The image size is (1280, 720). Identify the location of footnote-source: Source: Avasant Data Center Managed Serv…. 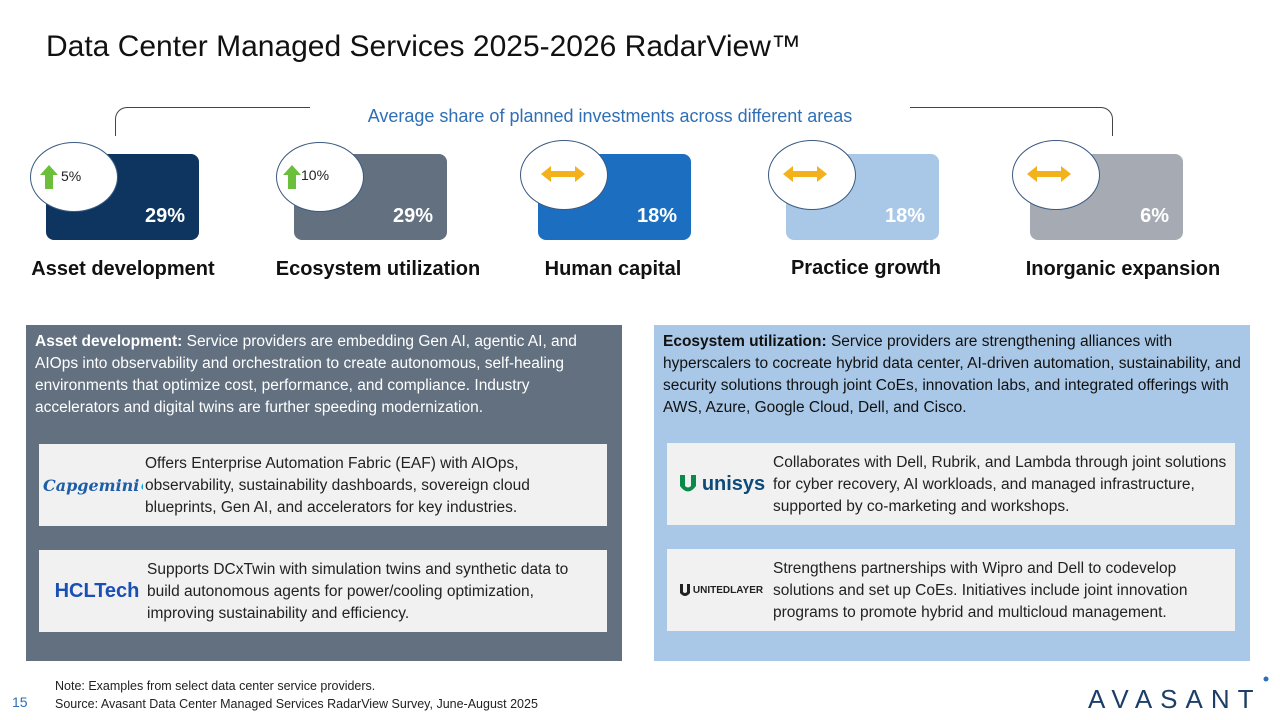
(296, 704).